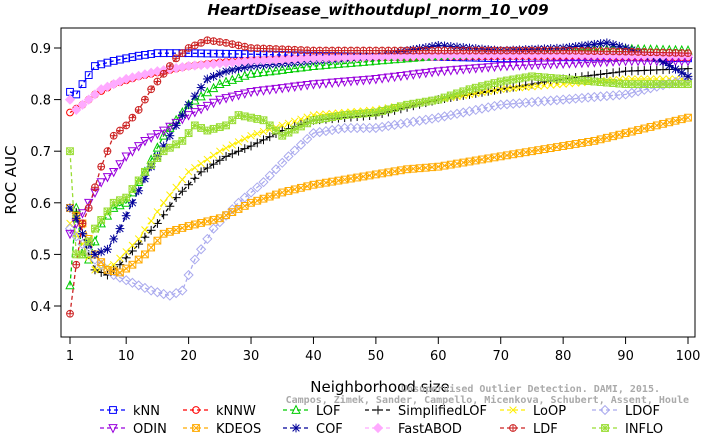 The image size is (702, 434). What do you see at coordinates (626, 411) in the screenshot?
I see `legend-item-ldof: LDOF` at bounding box center [626, 411].